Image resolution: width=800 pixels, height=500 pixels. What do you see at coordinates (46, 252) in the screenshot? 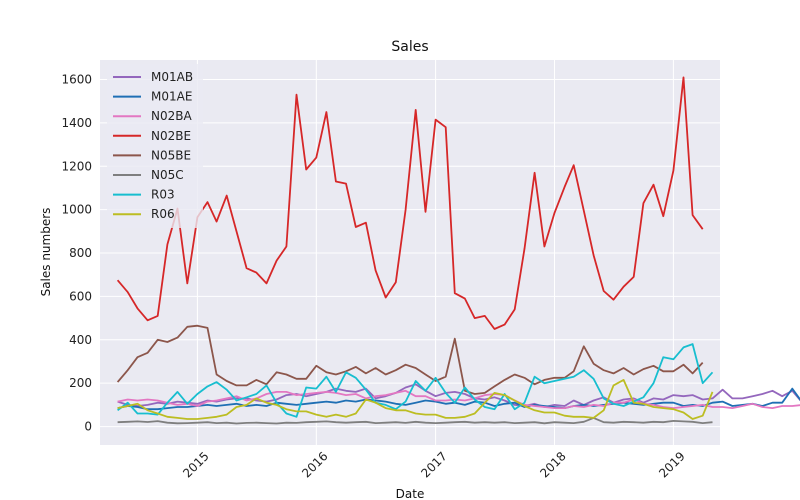
I see `y-axis-label: Sales numbers` at bounding box center [46, 252].